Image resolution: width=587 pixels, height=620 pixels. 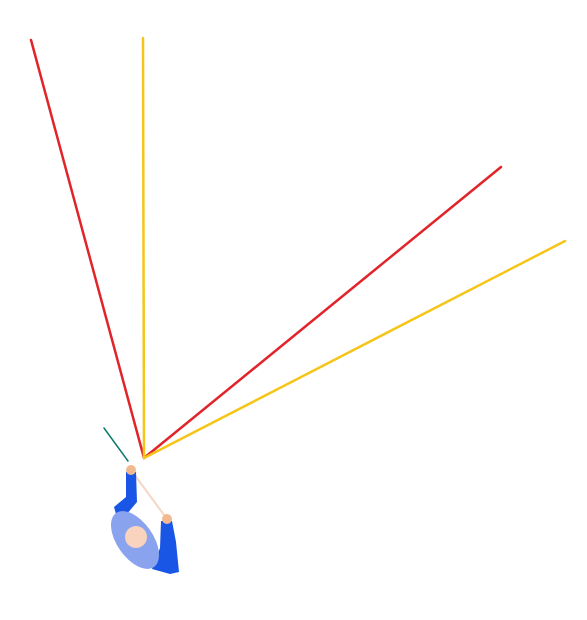 What do you see at coordinates (116, 444) in the screenshot?
I see `aim-line` at bounding box center [116, 444].